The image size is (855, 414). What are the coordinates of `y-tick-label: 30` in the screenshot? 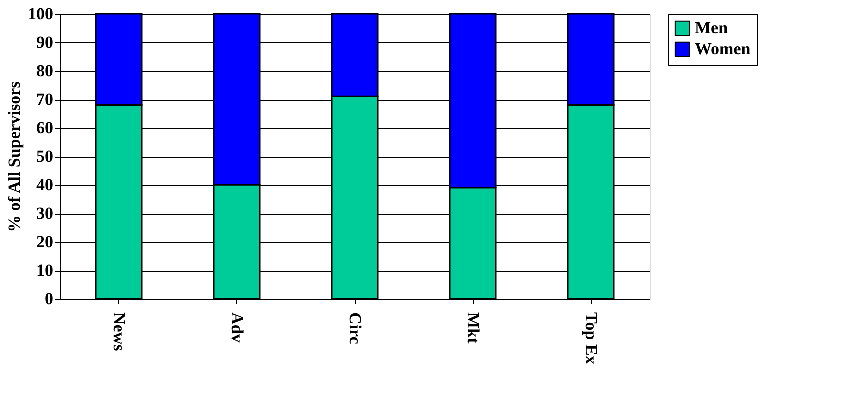 It's located at (45, 213).